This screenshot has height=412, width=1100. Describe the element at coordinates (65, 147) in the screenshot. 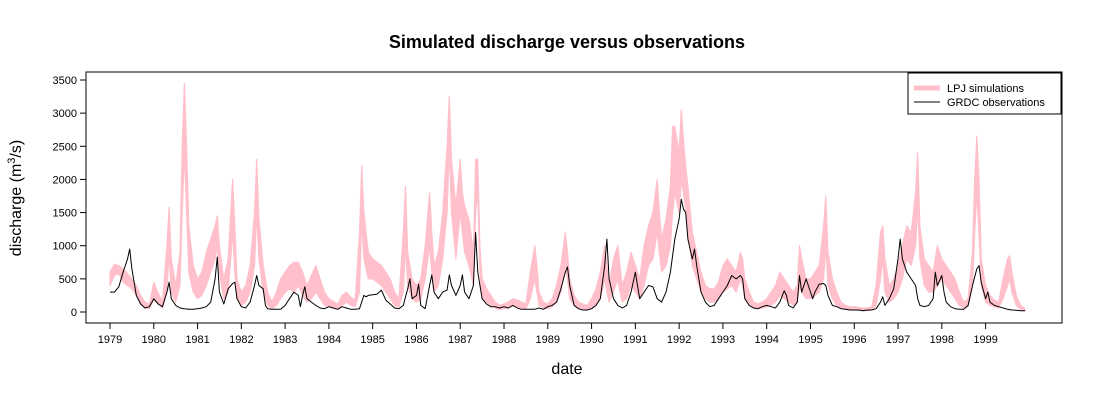

I see `y-tick-label: 2500` at that location.